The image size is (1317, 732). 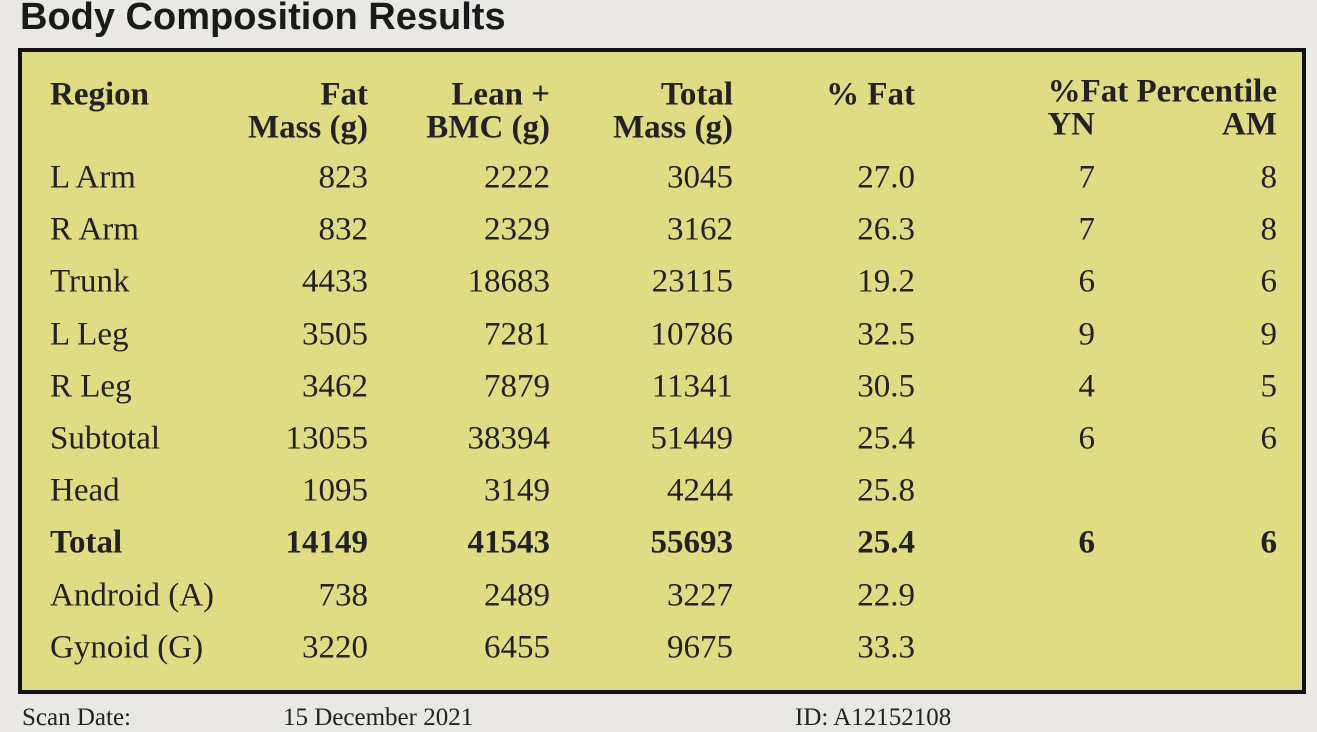 What do you see at coordinates (500, 94) in the screenshot?
I see `column-header: Lean +` at bounding box center [500, 94].